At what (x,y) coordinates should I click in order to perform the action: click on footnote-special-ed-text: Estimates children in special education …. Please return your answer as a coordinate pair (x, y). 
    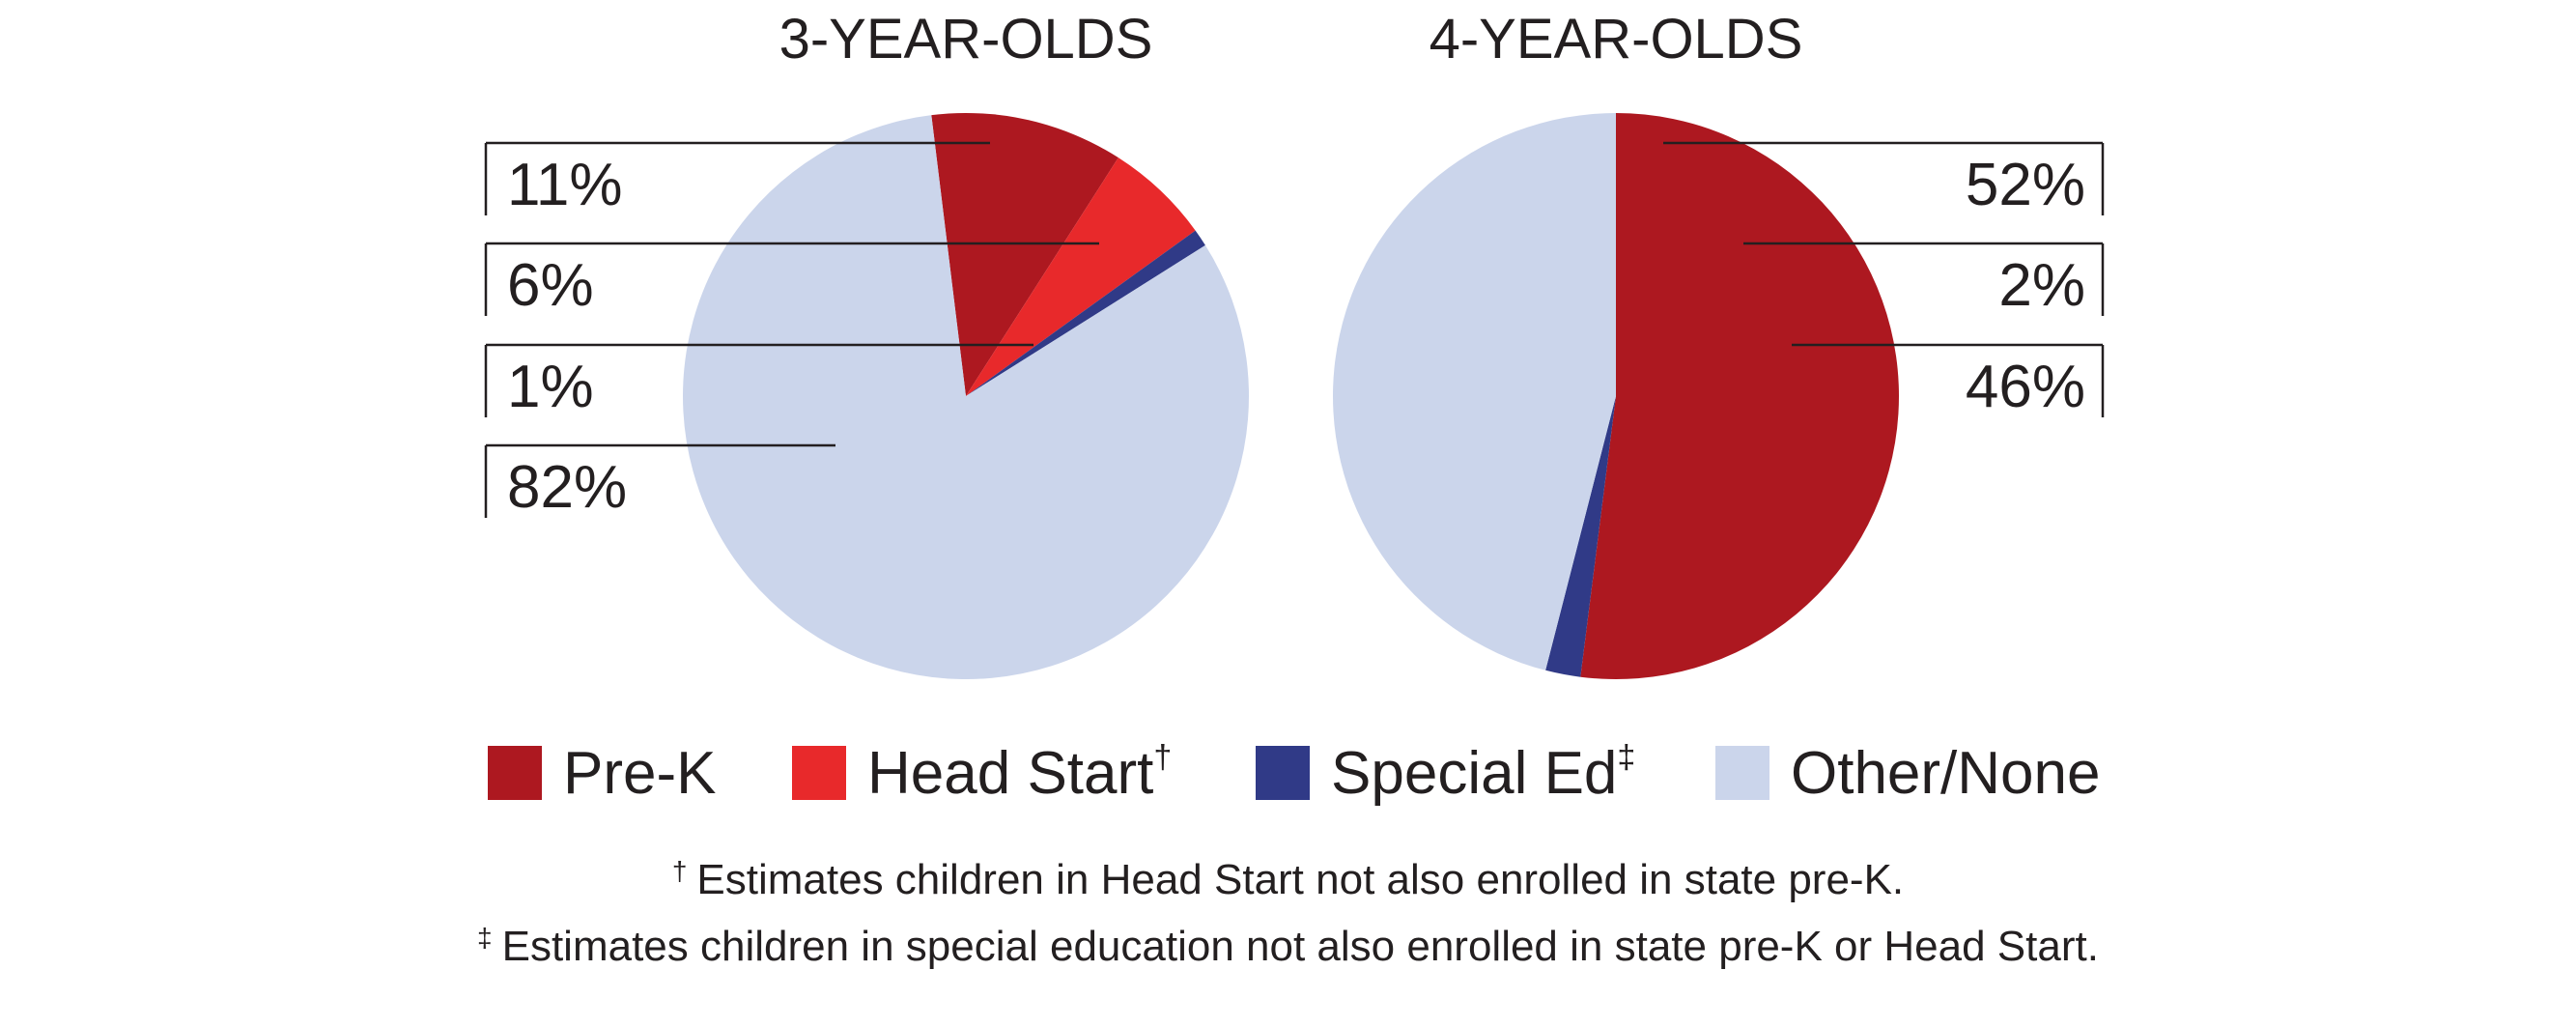
    Looking at the image, I should click on (1300, 947).